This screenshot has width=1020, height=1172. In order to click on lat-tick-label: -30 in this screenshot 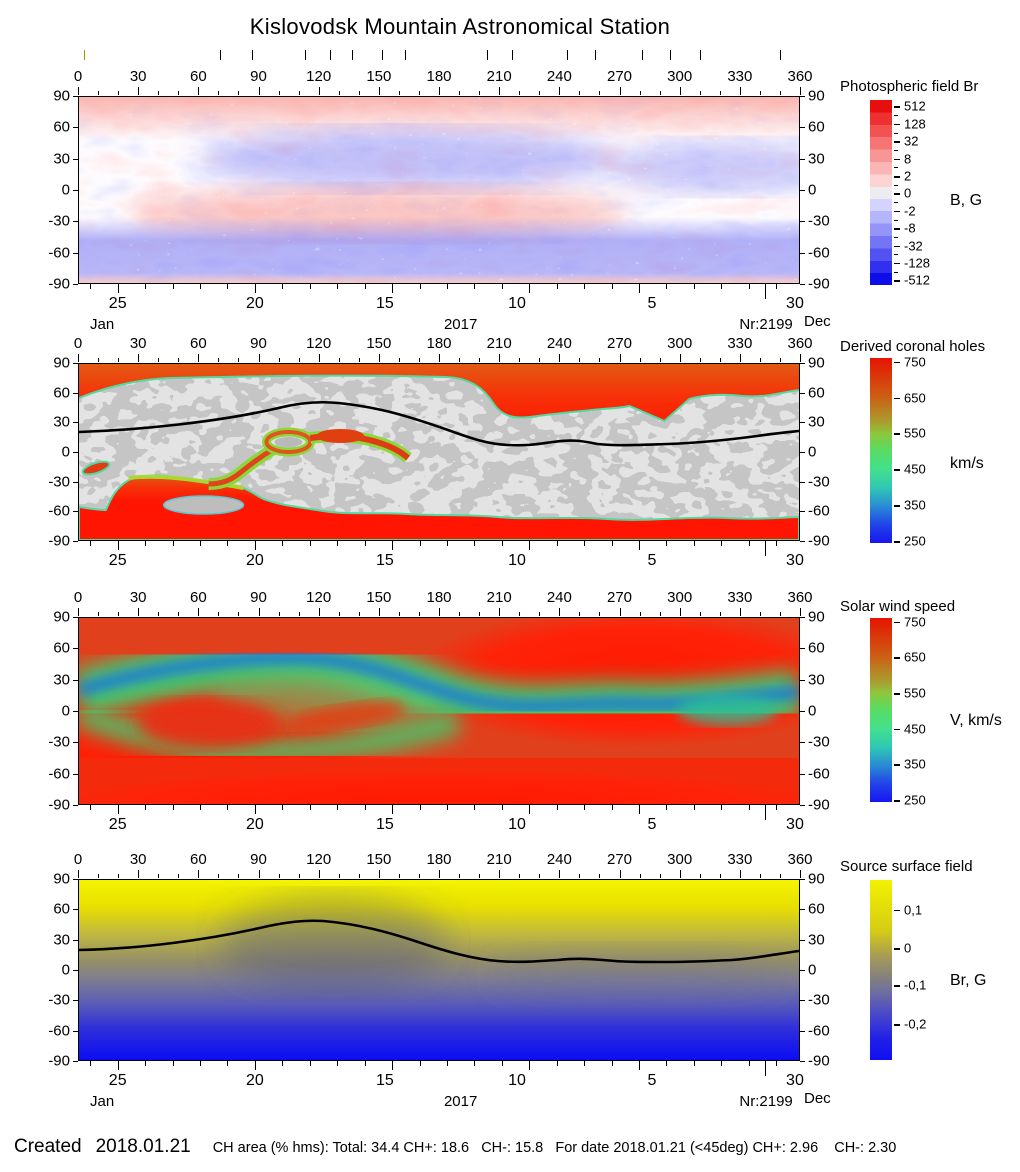, I will do `click(819, 1000)`.